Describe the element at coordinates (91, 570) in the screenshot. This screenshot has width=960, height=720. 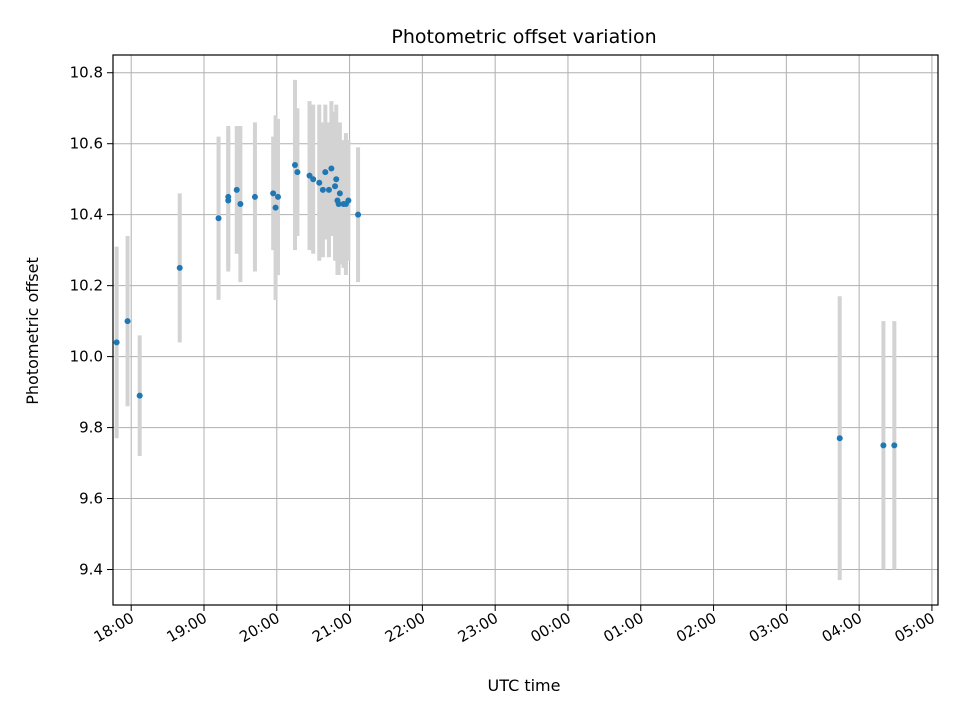
I see `y-tick-label: 9.4` at that location.